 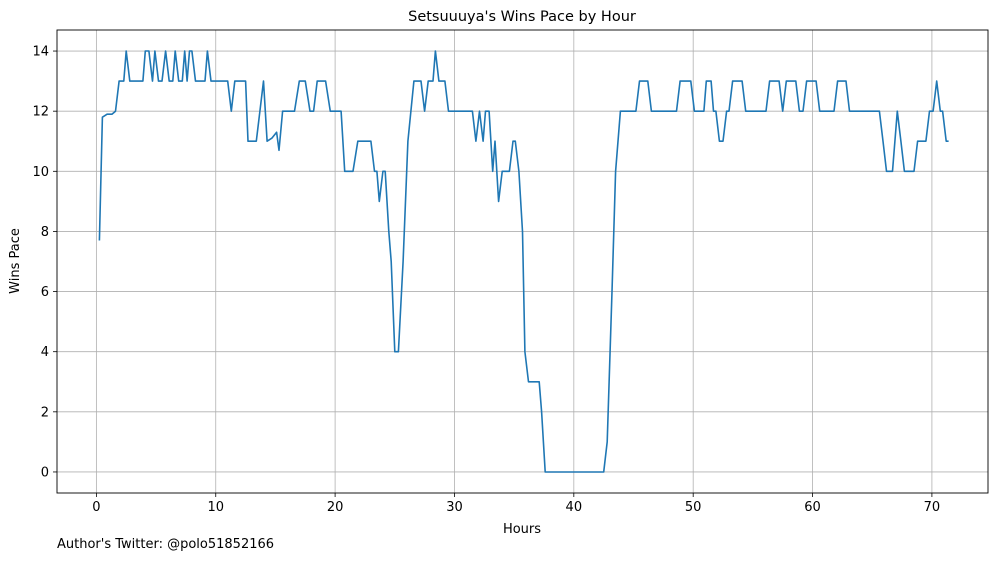 I want to click on y-tick-label: 10, so click(x=40, y=172).